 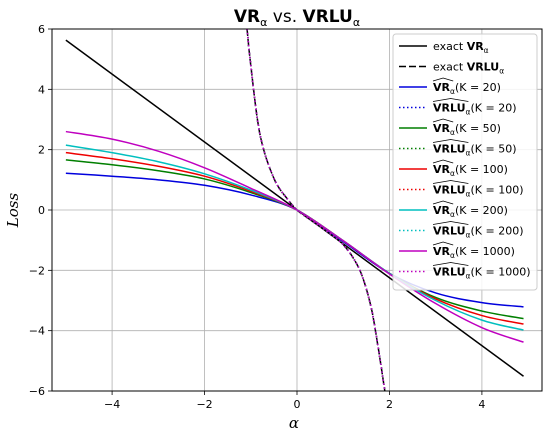 What do you see at coordinates (41, 210) in the screenshot?
I see `y-tick-label: 0` at bounding box center [41, 210].